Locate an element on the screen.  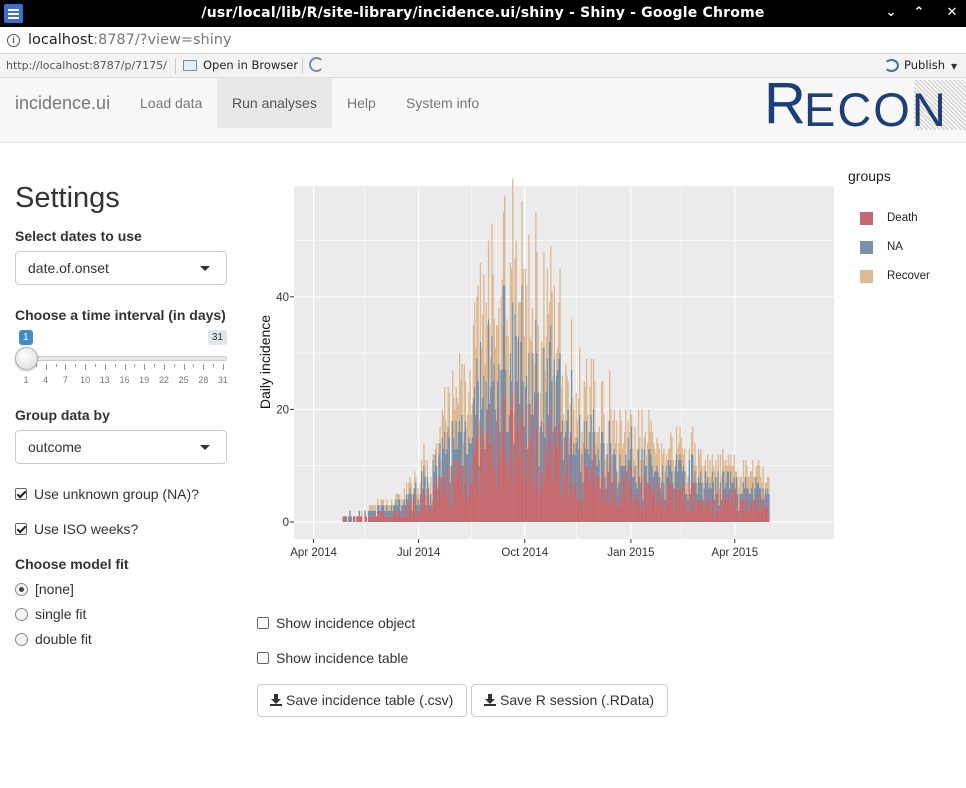
fit-option-double: double fit is located at coordinates (53, 639).